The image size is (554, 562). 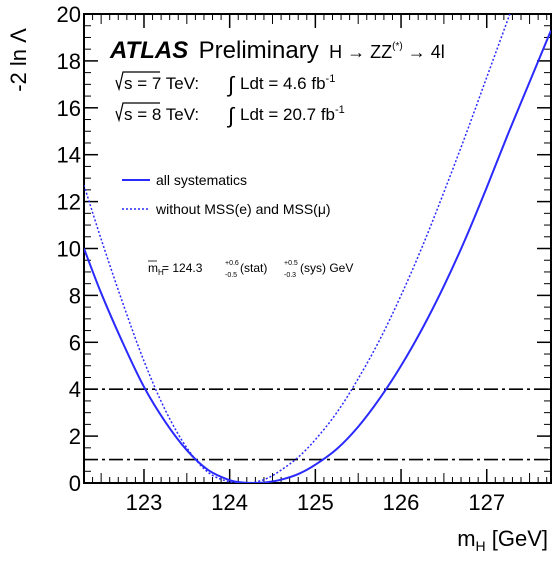 What do you see at coordinates (401, 502) in the screenshot?
I see `x-tick-label: 126` at bounding box center [401, 502].